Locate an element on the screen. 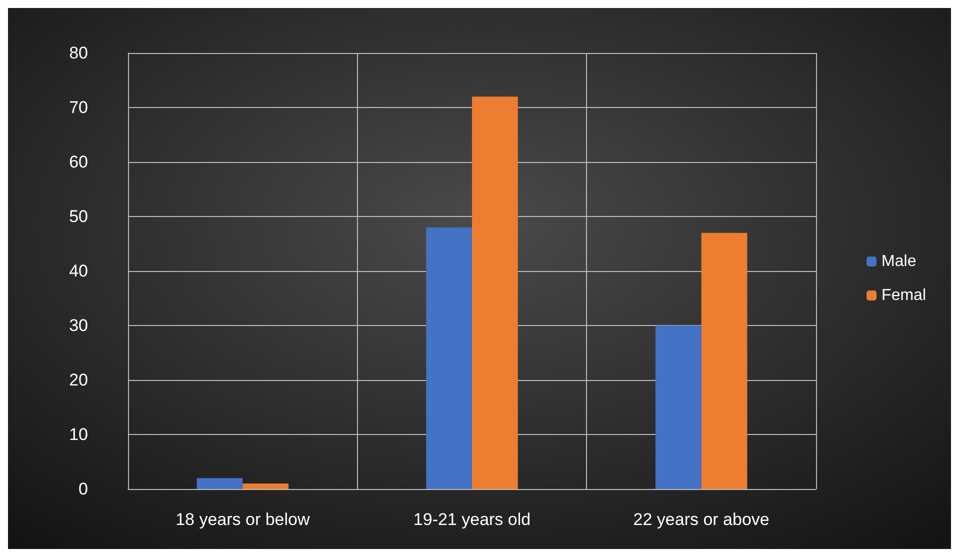  legend-label: Femal is located at coordinates (904, 295).